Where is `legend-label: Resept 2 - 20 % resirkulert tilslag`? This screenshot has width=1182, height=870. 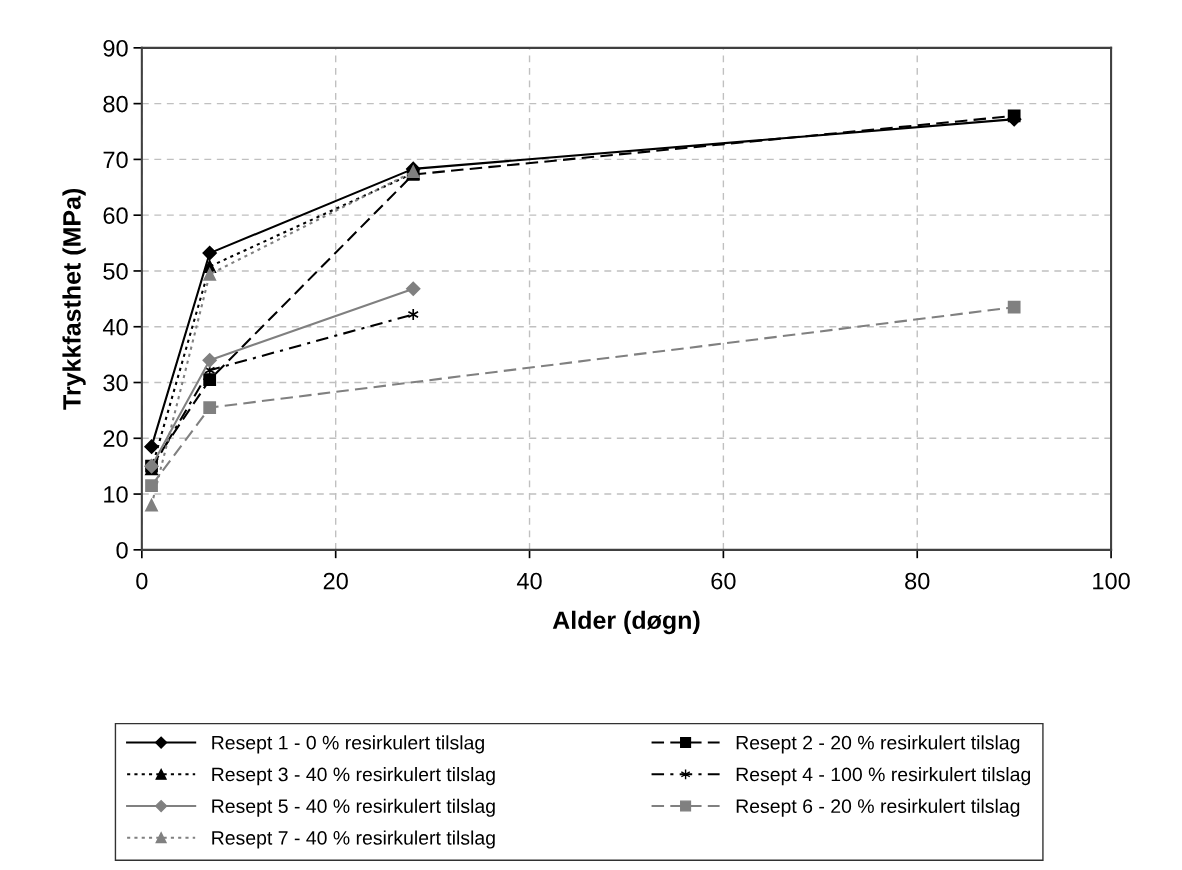 legend-label: Resept 2 - 20 % resirkulert tilslag is located at coordinates (878, 744).